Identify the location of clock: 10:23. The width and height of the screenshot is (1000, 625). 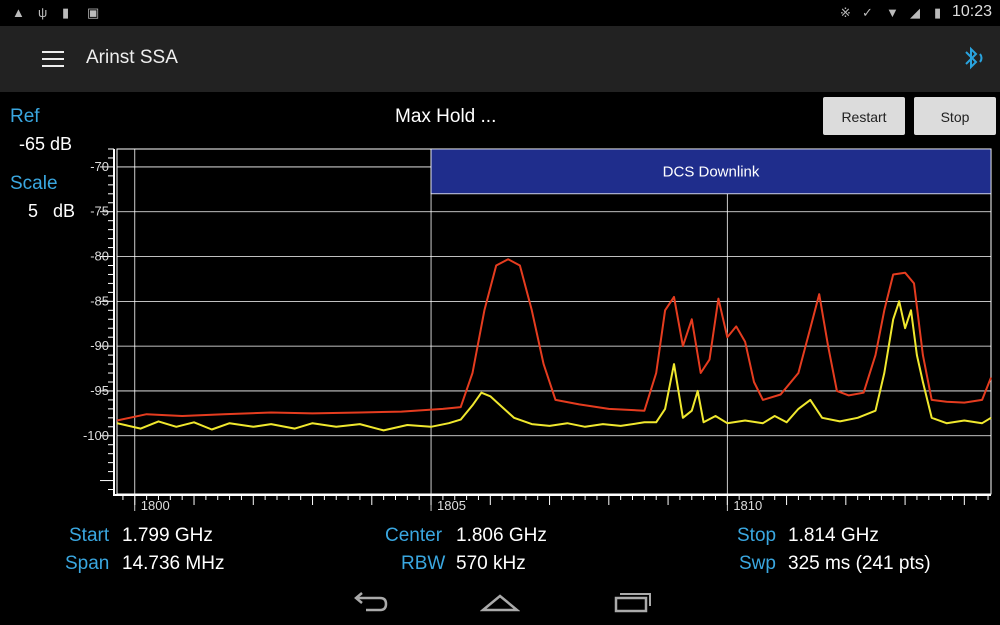
(971, 11).